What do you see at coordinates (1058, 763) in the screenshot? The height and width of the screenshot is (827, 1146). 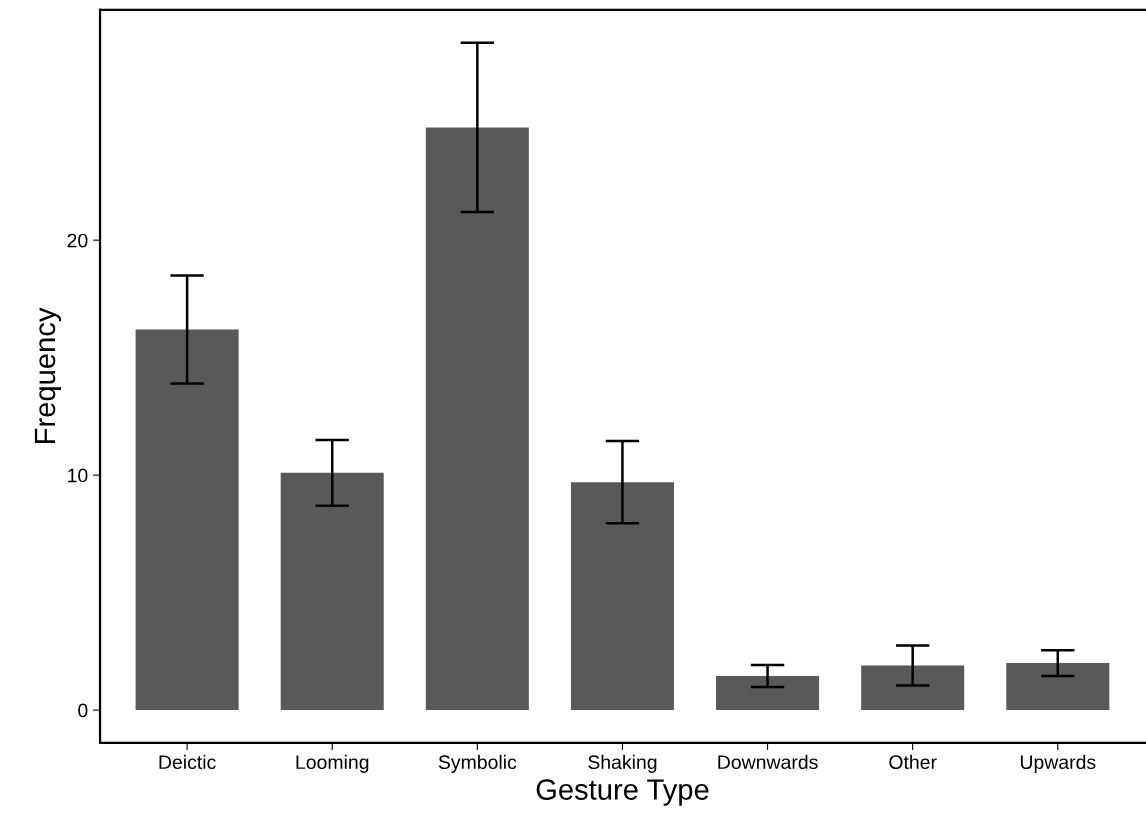 I see `x-tick-label: Upwards` at bounding box center [1058, 763].